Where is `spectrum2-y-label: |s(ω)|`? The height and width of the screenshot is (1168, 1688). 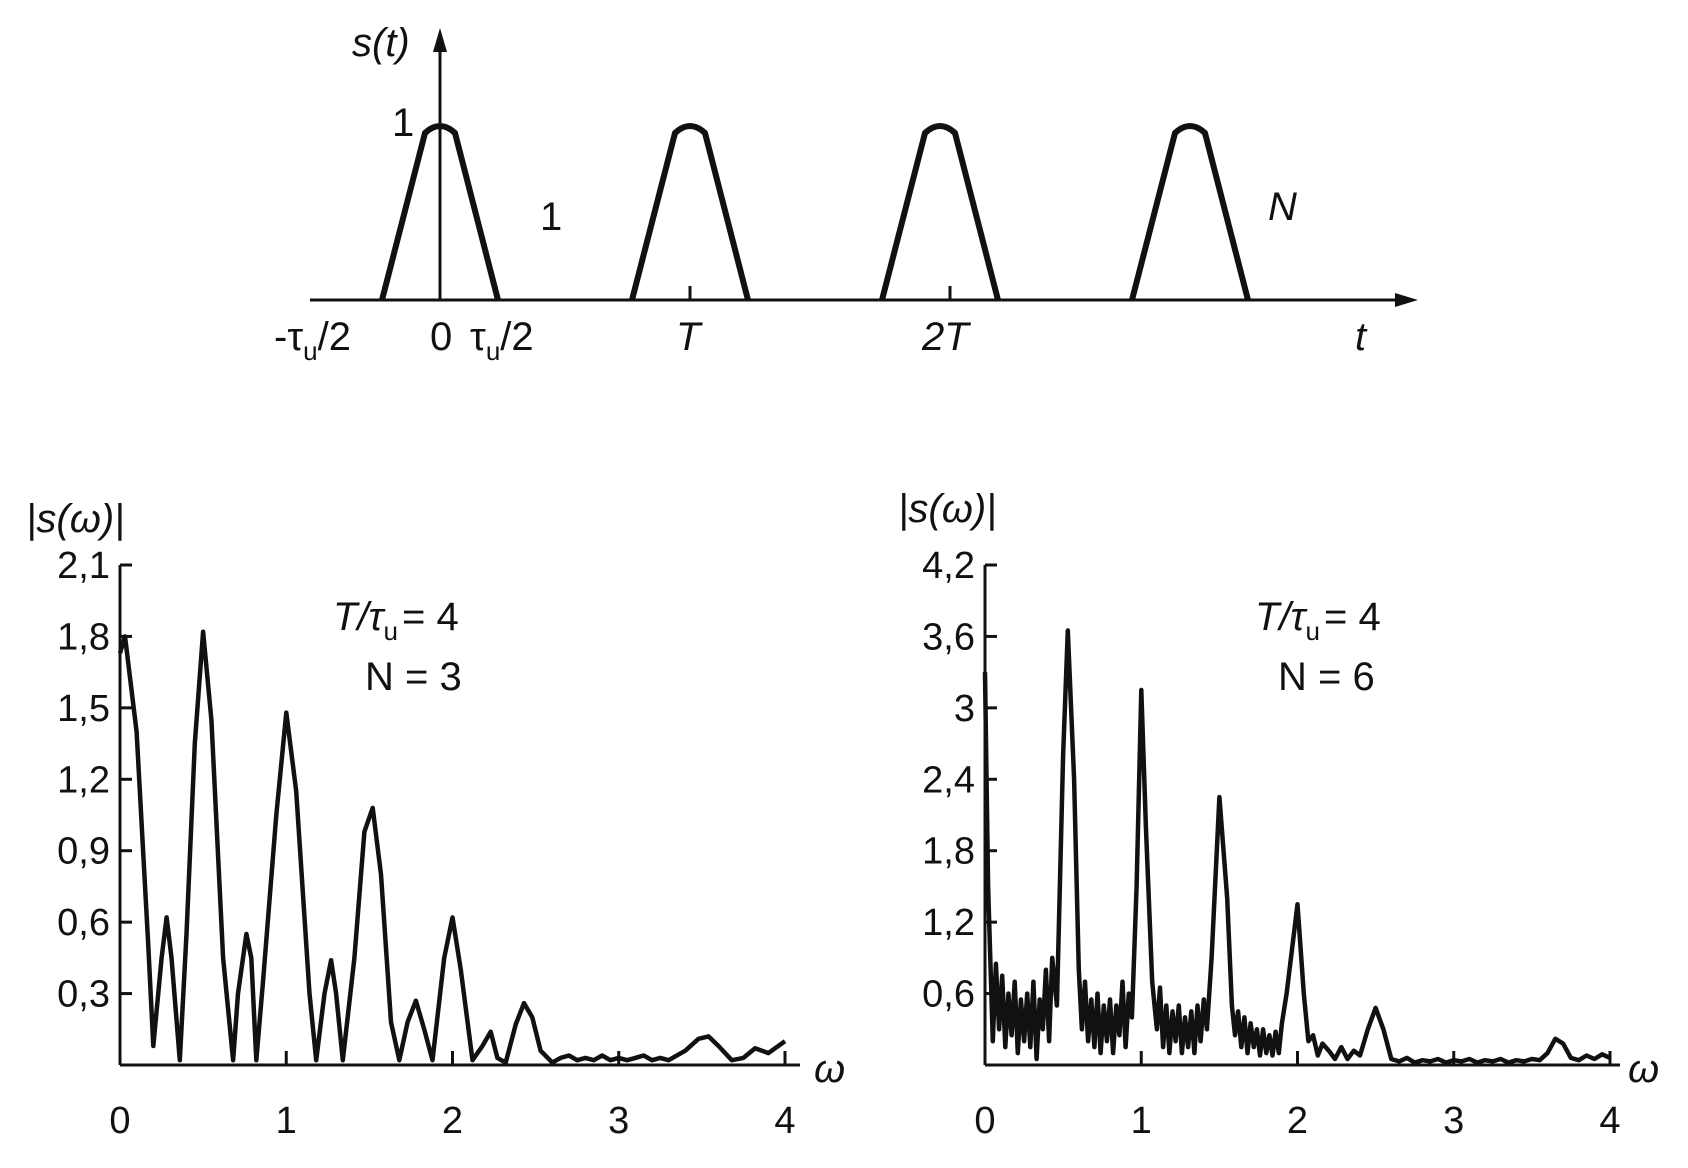 spectrum2-y-label: |s(ω)| is located at coordinates (947, 509).